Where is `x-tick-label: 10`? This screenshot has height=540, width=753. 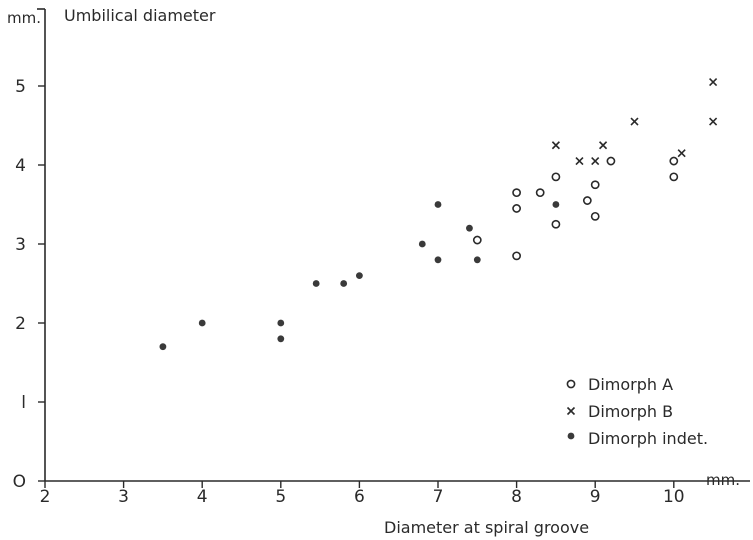 x-tick-label: 10 is located at coordinates (674, 497).